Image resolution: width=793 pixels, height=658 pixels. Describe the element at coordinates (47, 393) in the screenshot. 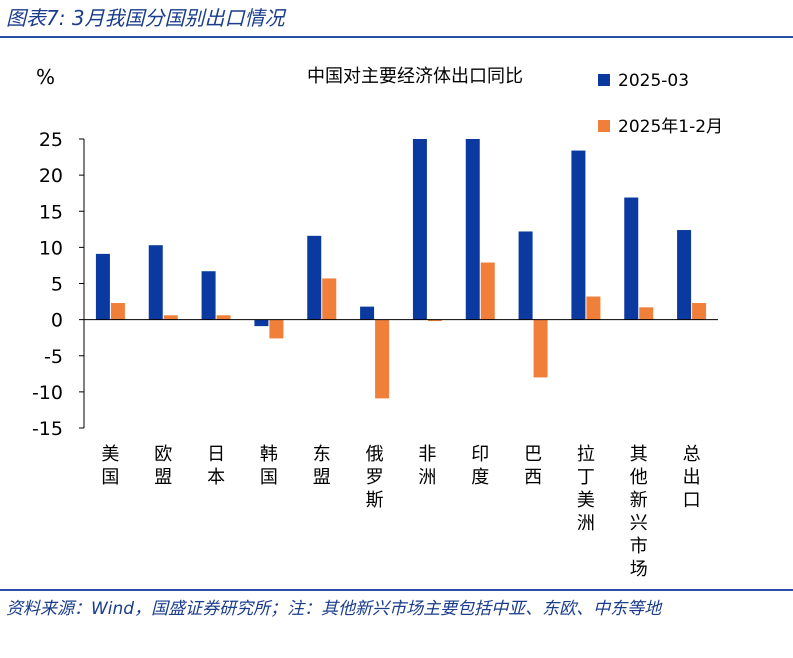

I see `y-tick-label: -10` at that location.